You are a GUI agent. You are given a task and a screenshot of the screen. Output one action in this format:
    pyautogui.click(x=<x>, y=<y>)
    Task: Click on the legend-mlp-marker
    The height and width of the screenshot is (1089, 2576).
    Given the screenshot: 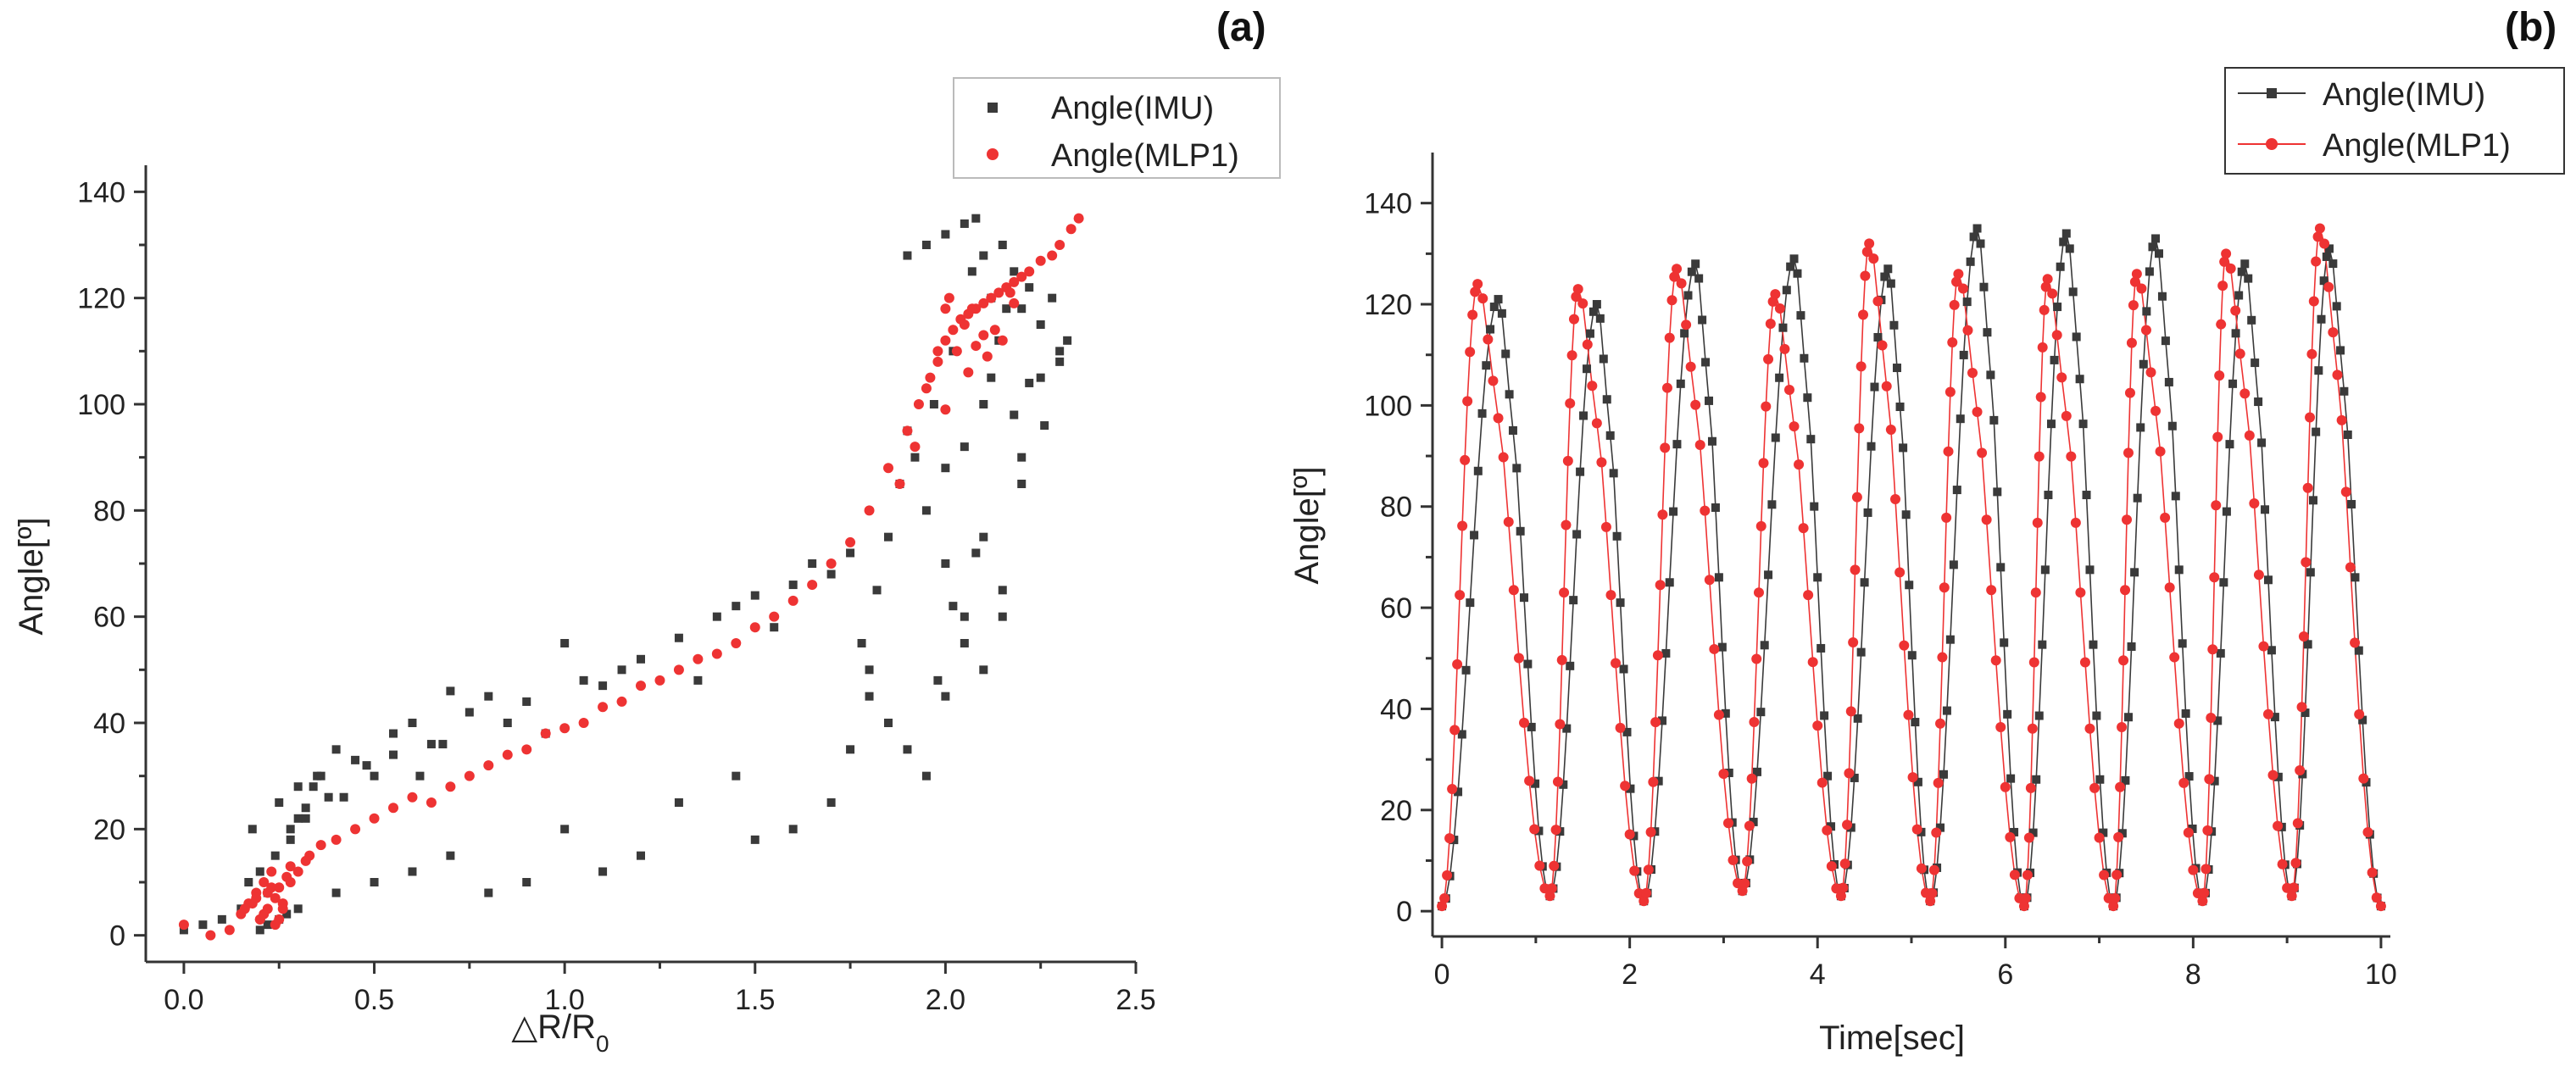 What is the action you would take?
    pyautogui.click(x=993, y=154)
    